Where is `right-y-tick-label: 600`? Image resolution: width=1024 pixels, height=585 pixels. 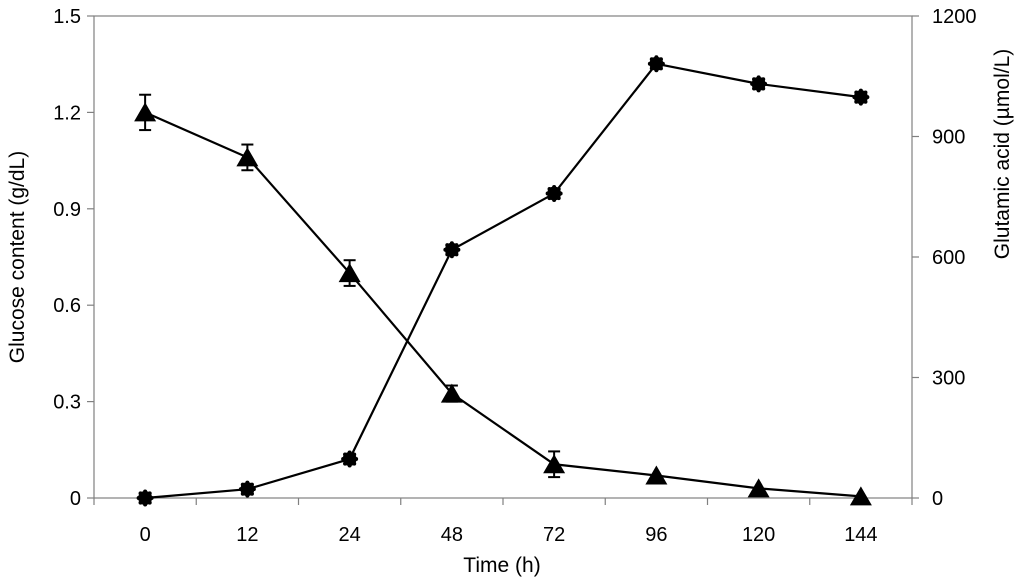
right-y-tick-label: 600 is located at coordinates (948, 258).